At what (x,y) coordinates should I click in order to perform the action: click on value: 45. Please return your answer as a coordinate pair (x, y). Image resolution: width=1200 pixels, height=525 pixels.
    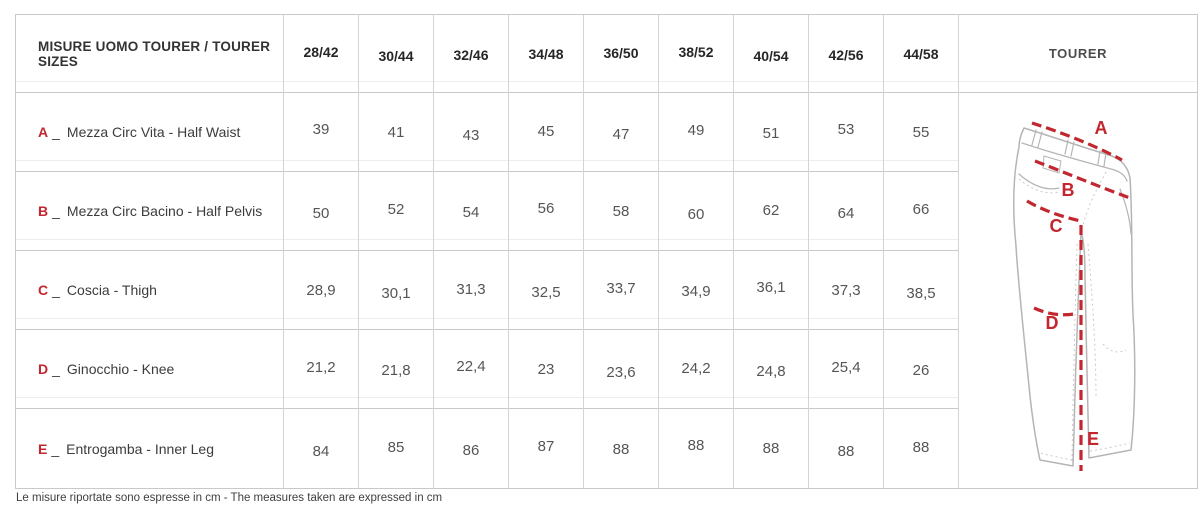
    Looking at the image, I should click on (546, 131).